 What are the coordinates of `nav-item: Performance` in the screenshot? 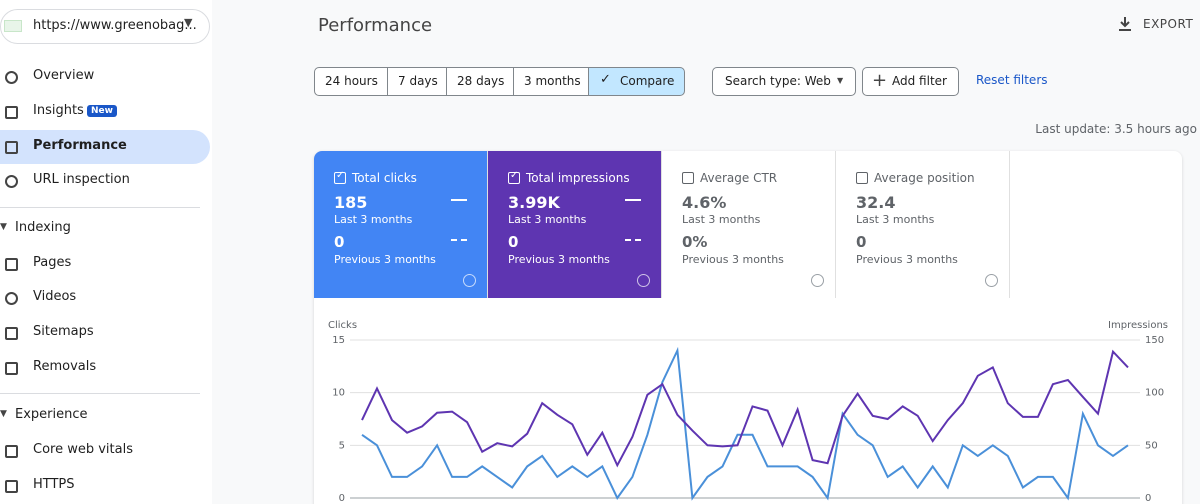 It's located at (80, 145).